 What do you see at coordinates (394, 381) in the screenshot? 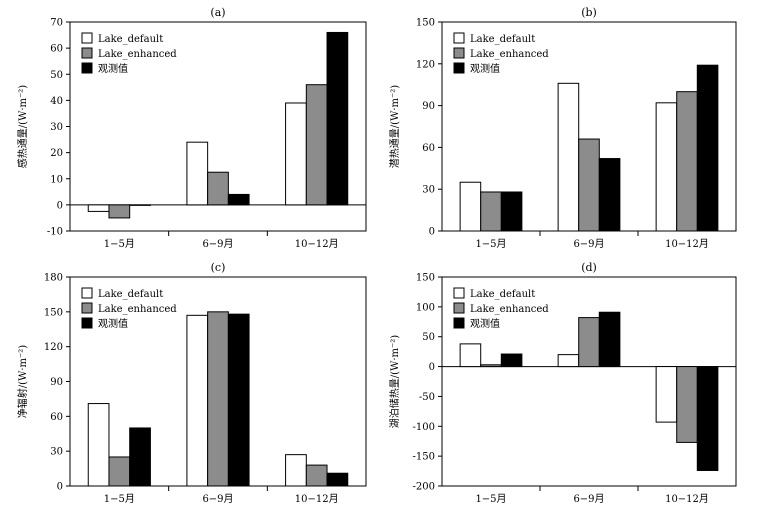
I see `y-axis-label: 湖泊储热量/(W·m⁻²)` at bounding box center [394, 381].